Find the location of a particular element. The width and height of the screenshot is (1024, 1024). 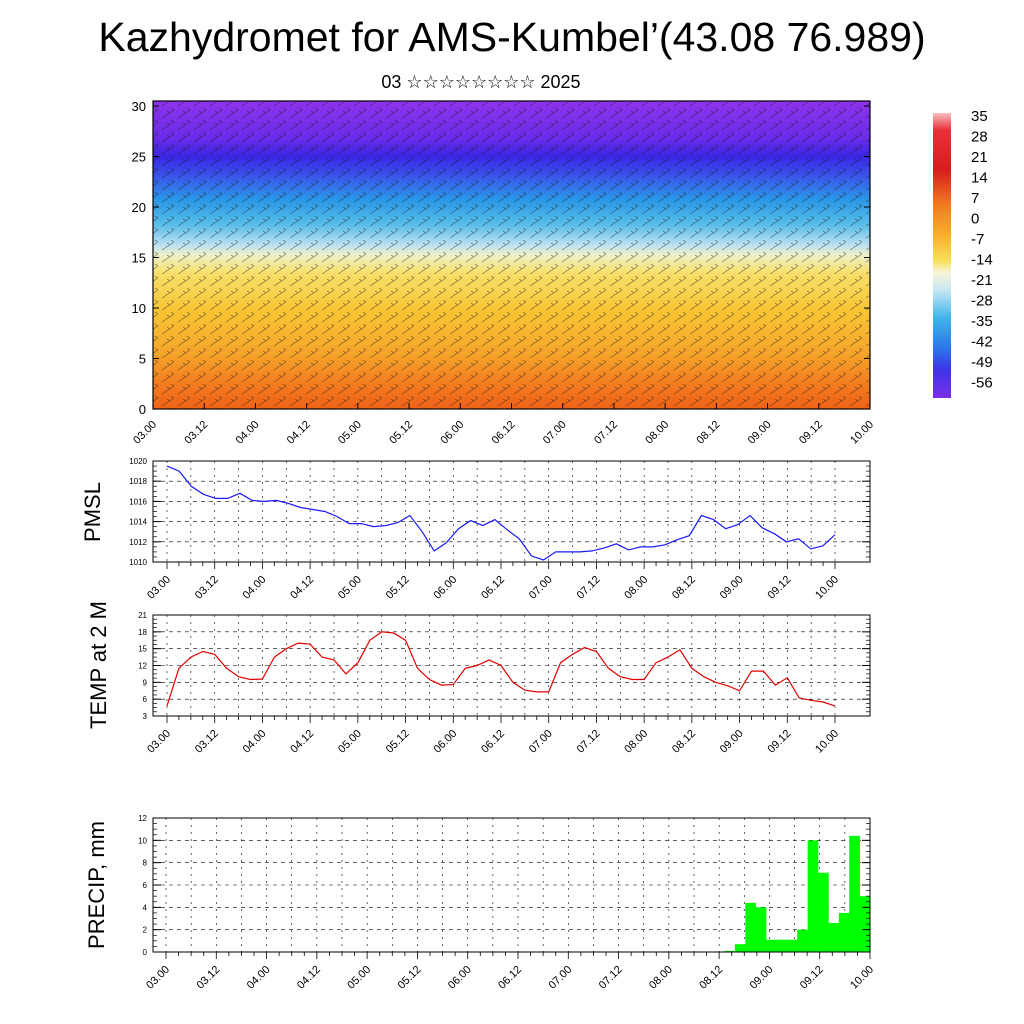

pmsl-y-axis: 1010 1012 1014 1016 1018 1020 is located at coordinates (499, 512).